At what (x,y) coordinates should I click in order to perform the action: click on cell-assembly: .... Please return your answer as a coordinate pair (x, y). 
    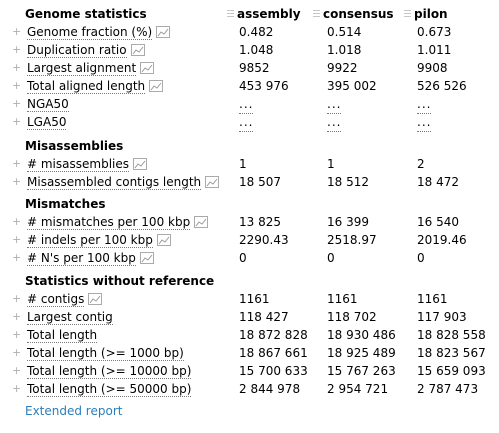
    Looking at the image, I should click on (246, 104).